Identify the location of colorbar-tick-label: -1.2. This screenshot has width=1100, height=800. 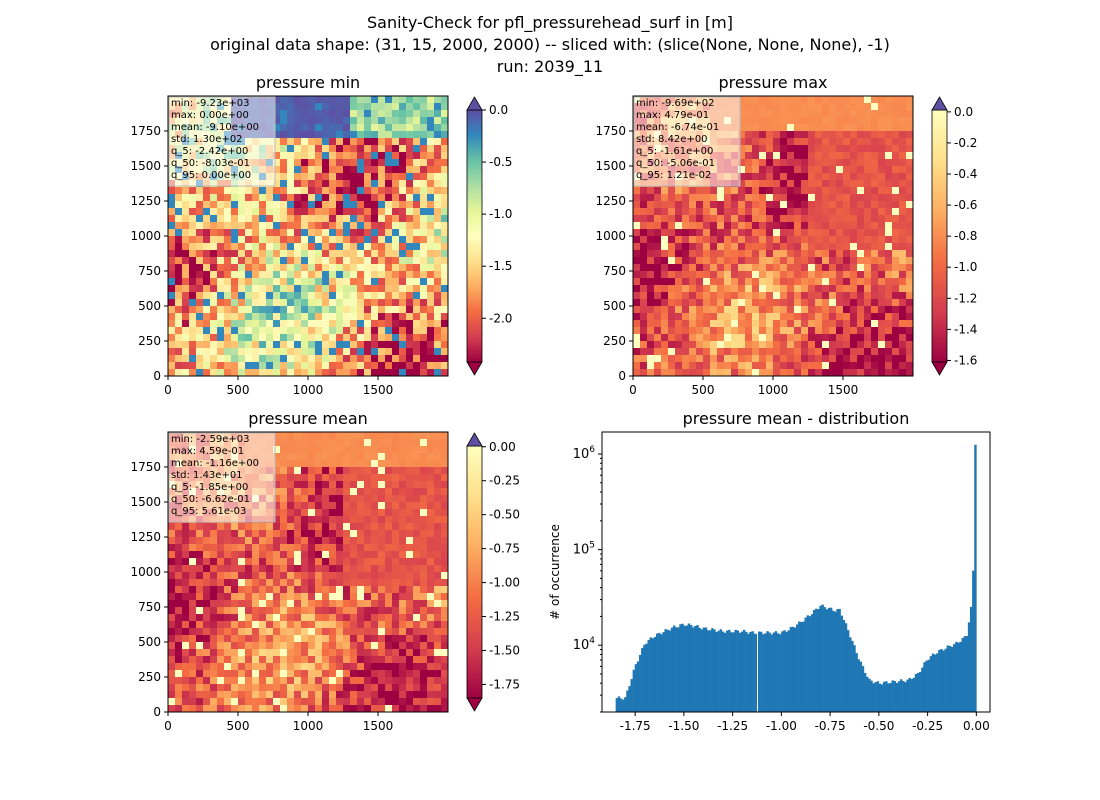
(965, 298).